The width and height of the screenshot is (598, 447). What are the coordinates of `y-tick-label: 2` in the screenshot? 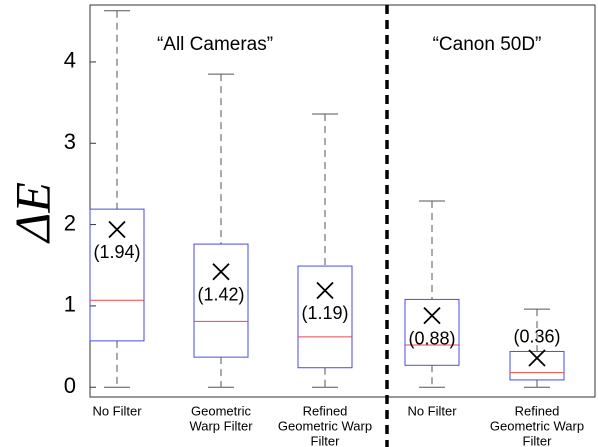 It's located at (70, 222).